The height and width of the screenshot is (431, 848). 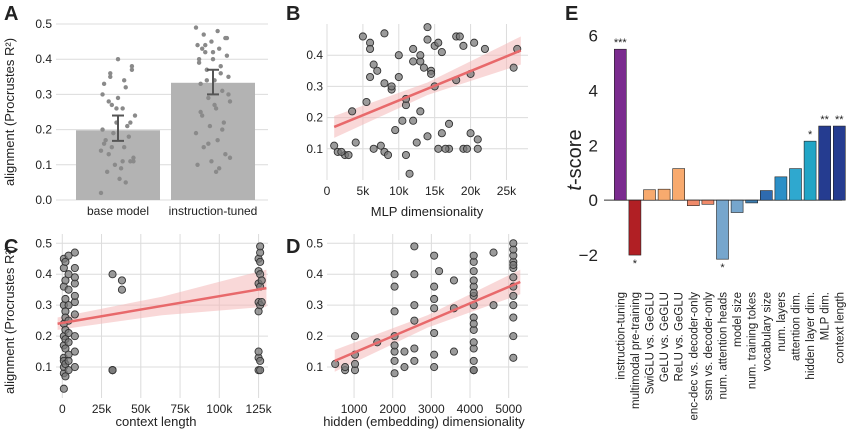 I want to click on panel-c-label: C, so click(x=11, y=247).